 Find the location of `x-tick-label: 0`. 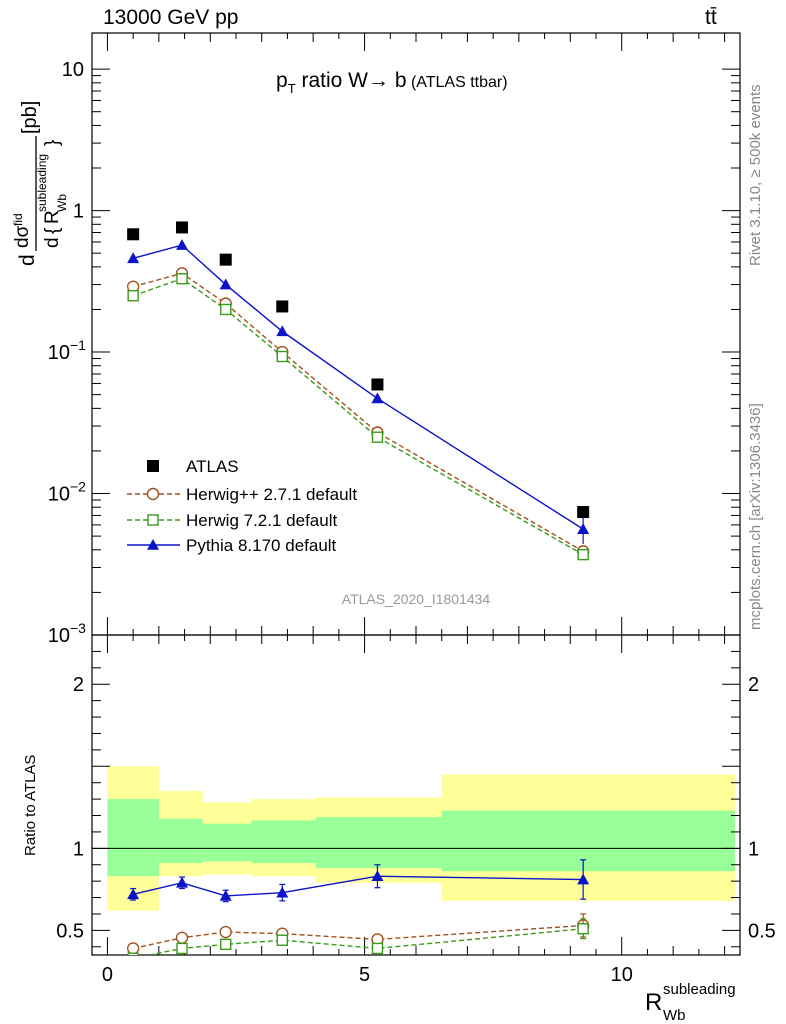

x-tick-label: 0 is located at coordinates (107, 975).